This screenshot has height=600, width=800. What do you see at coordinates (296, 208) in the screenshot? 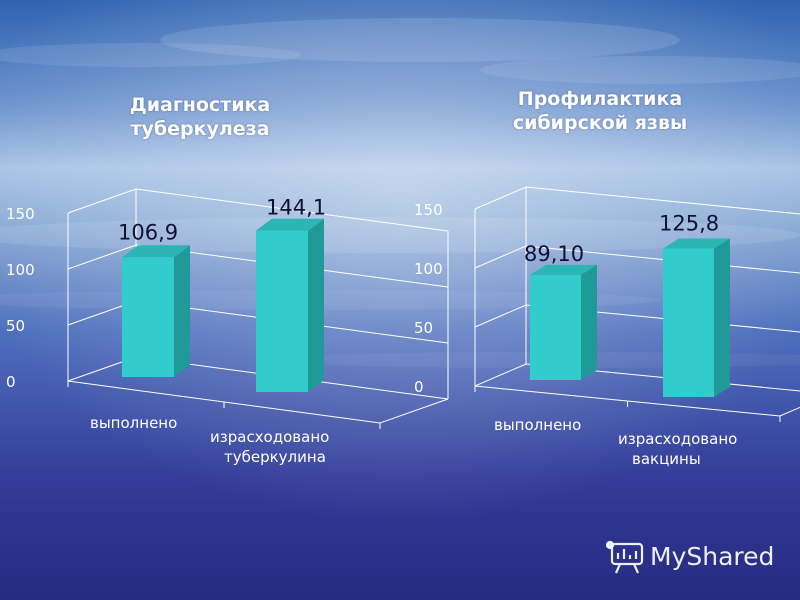
I see `data-label: 144,1` at bounding box center [296, 208].